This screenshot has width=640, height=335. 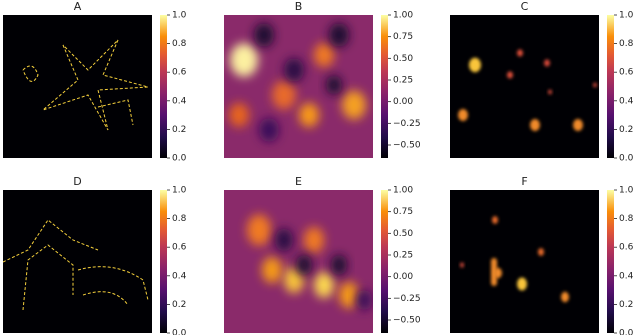 I want to click on panel-title: C, so click(x=525, y=6).